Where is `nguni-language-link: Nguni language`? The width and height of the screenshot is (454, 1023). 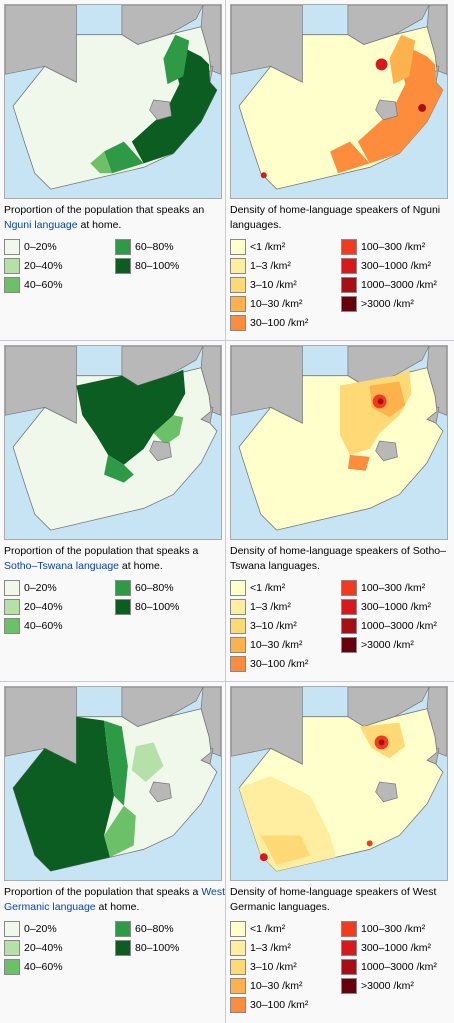 nguni-language-link: Nguni language is located at coordinates (41, 225).